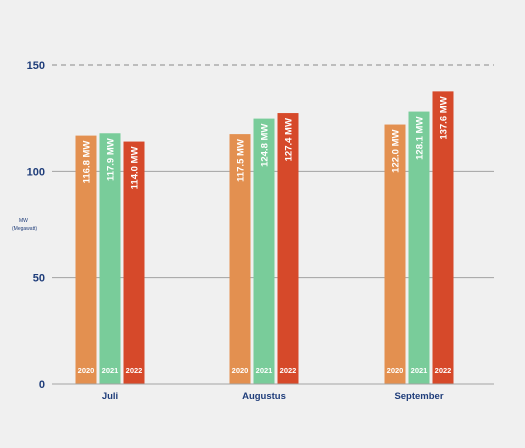 Image resolution: width=525 pixels, height=448 pixels. What do you see at coordinates (110, 396) in the screenshot?
I see `x-category-label: Juli` at bounding box center [110, 396].